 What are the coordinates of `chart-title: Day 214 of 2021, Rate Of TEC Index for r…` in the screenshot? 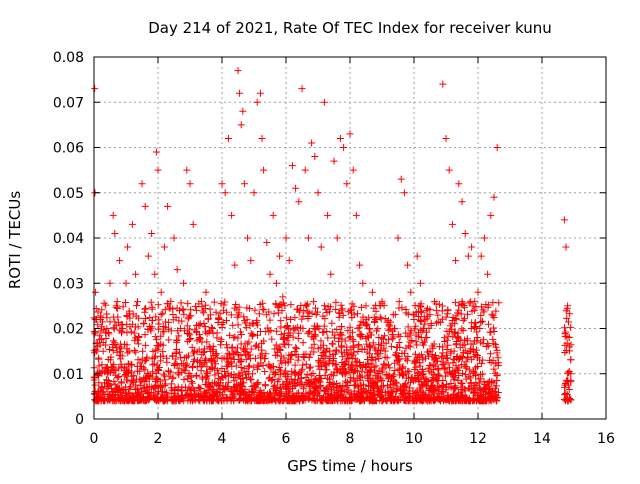 It's located at (350, 28).